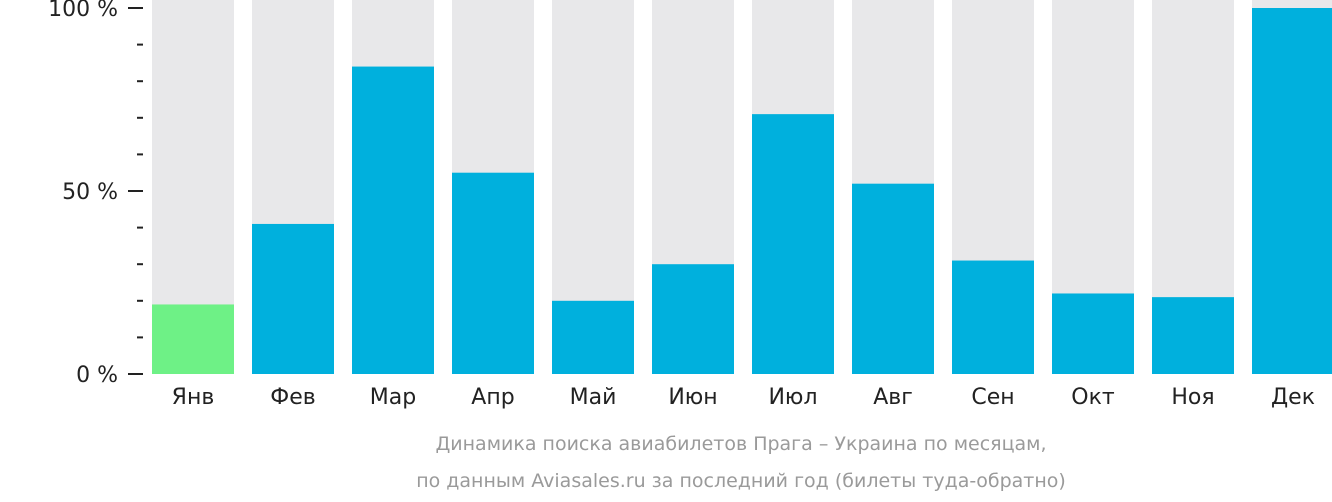  Describe the element at coordinates (97, 375) in the screenshot. I see `y-tick-label: 0 %` at that location.